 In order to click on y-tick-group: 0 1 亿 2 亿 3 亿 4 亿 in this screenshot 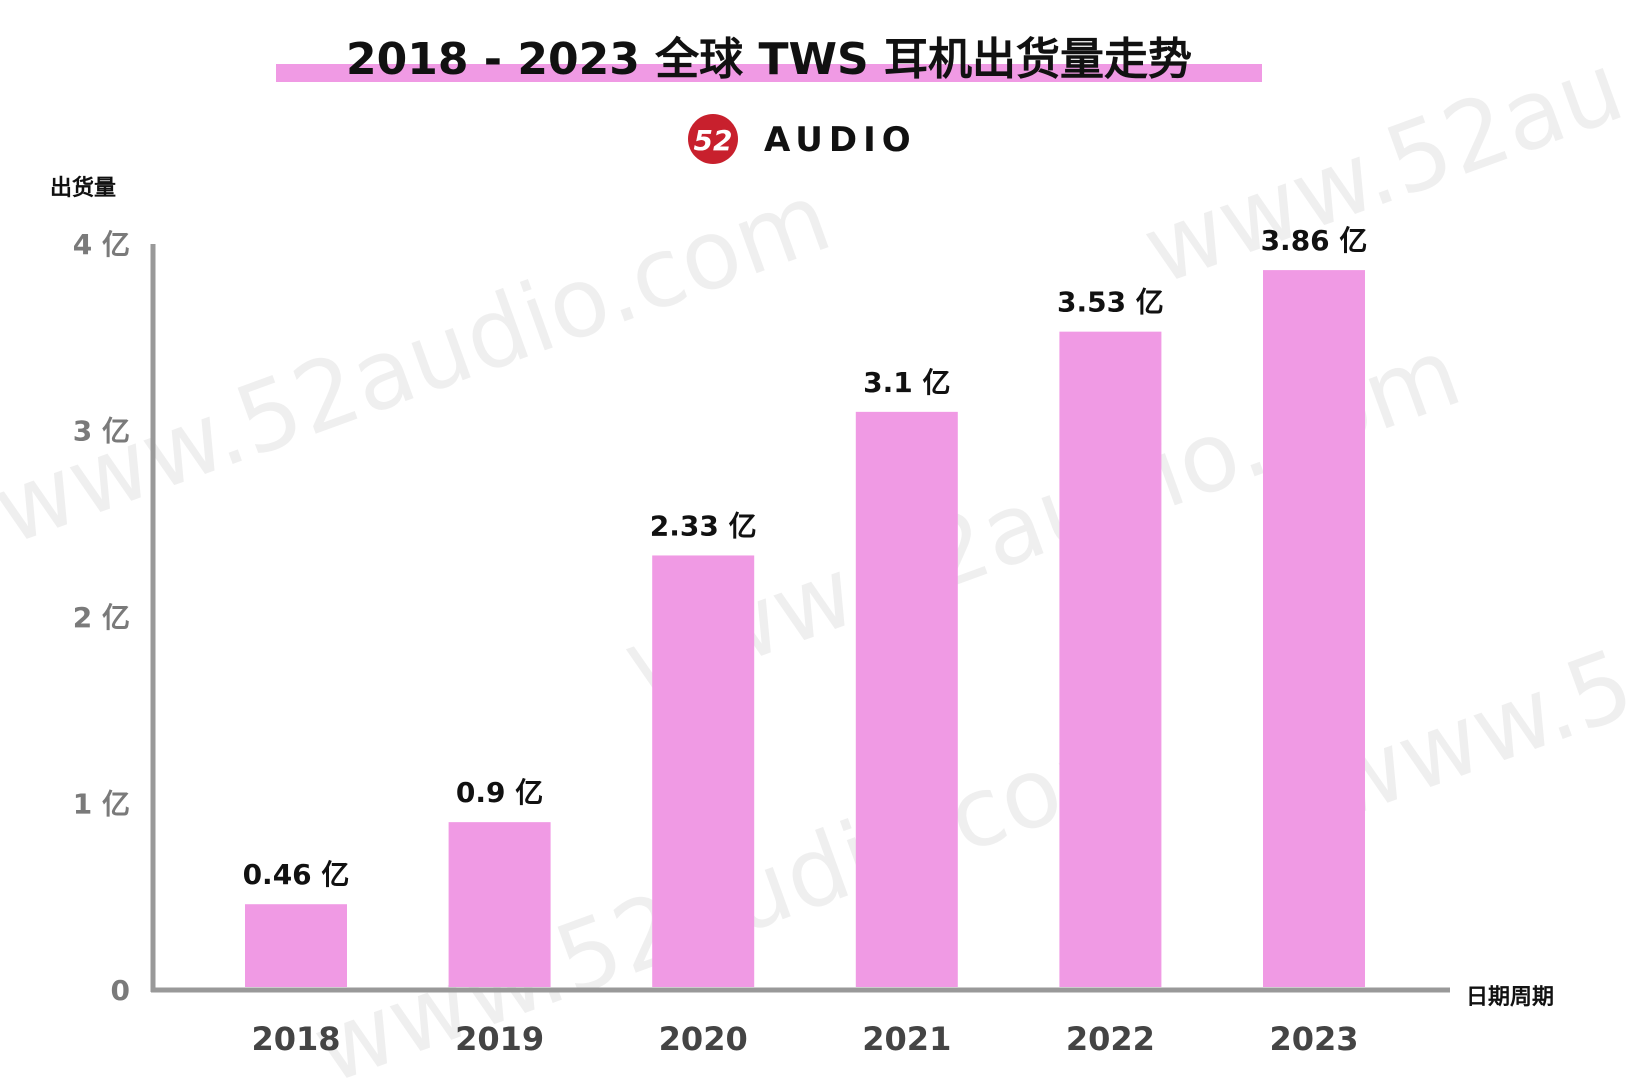, I will do `click(101, 617)`.